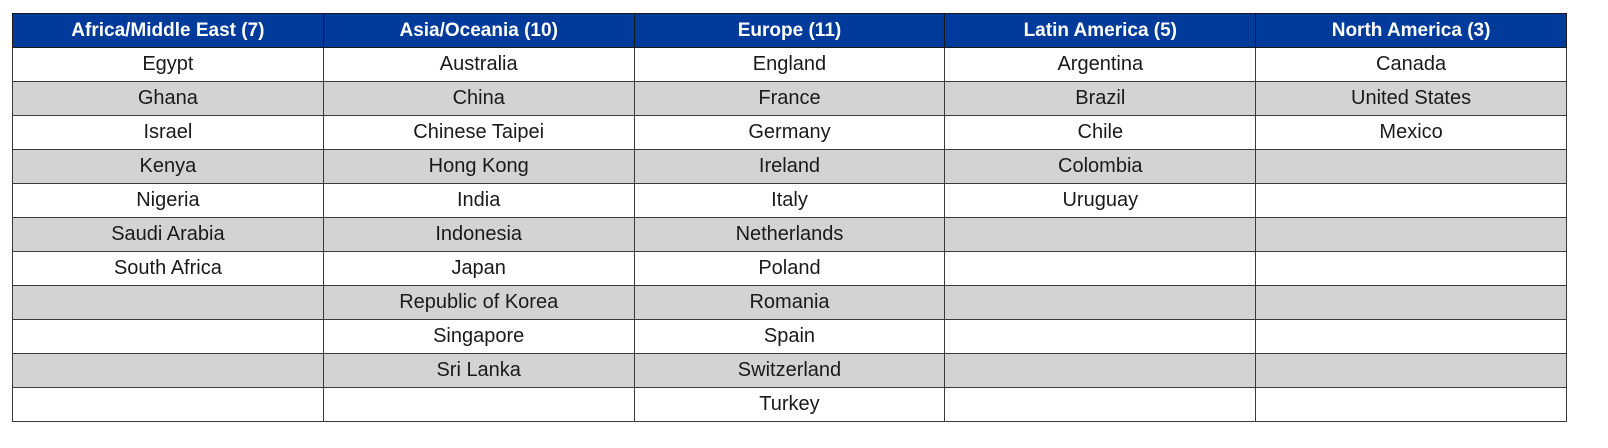 The height and width of the screenshot is (448, 1608). I want to click on table-cell: Ireland, so click(789, 166).